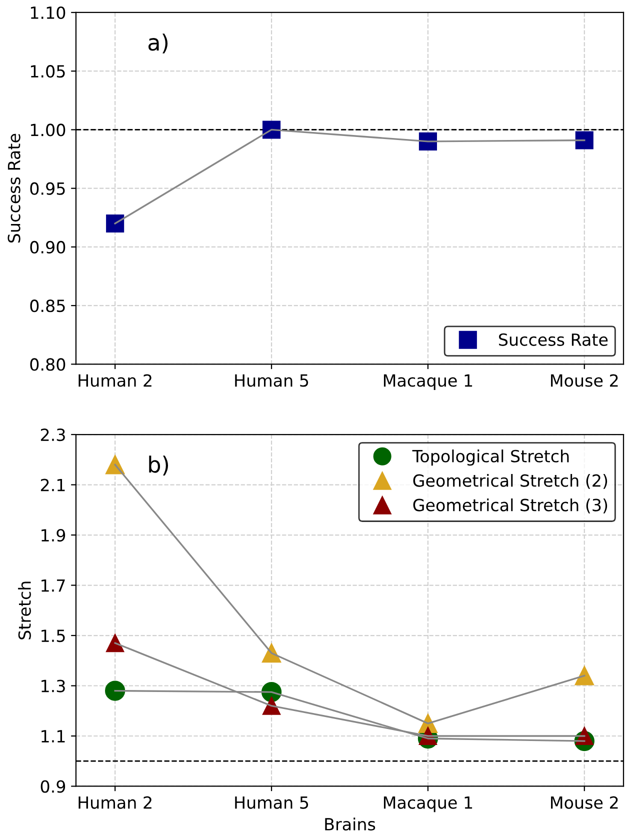 This screenshot has height=832, width=633. I want to click on annotation: a), so click(158, 44).